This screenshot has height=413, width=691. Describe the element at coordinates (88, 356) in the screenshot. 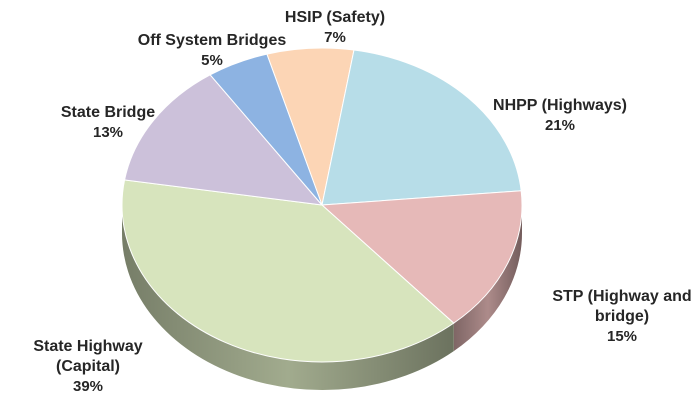

I see `category-name: State Highway (Capital)` at that location.